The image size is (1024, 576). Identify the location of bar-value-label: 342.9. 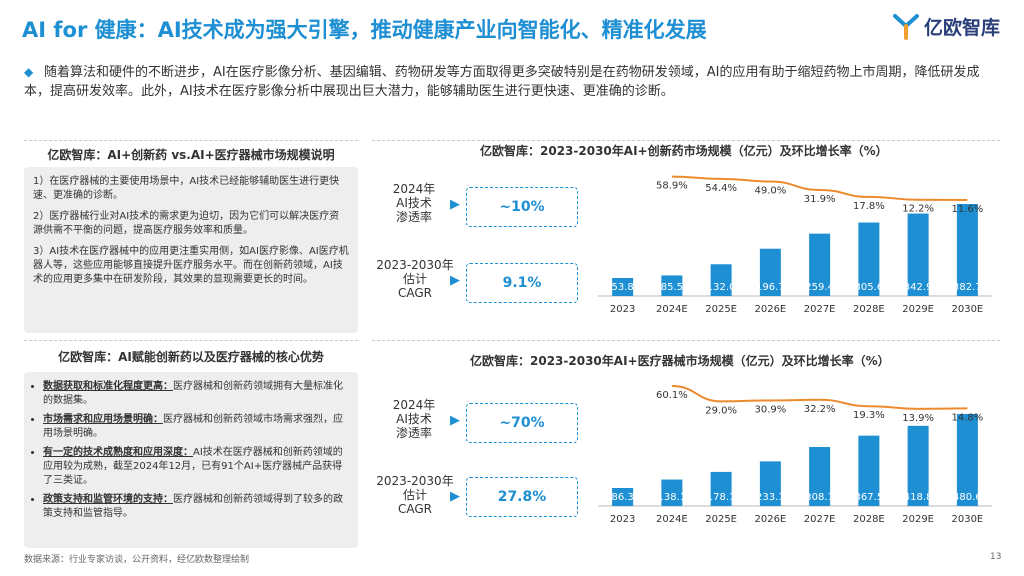
(918, 287).